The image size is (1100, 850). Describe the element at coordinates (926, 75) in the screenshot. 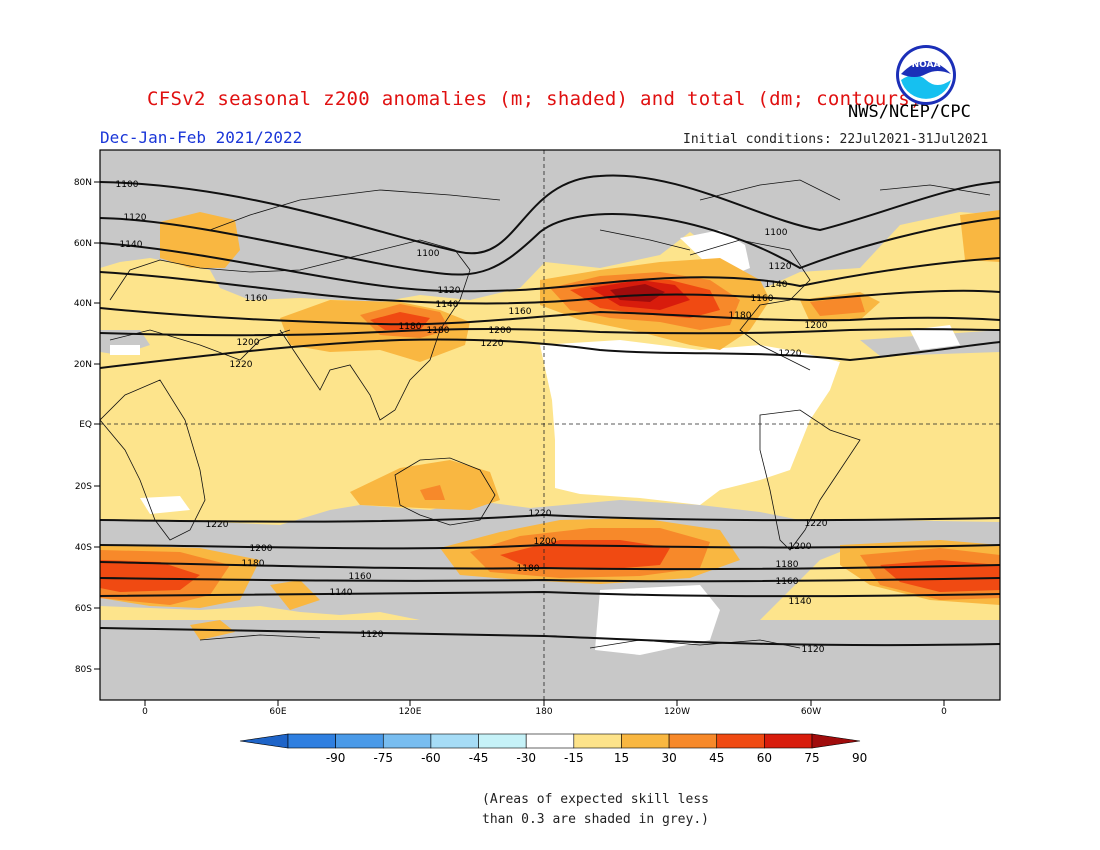

I see `noaa-logo: NOAA` at that location.